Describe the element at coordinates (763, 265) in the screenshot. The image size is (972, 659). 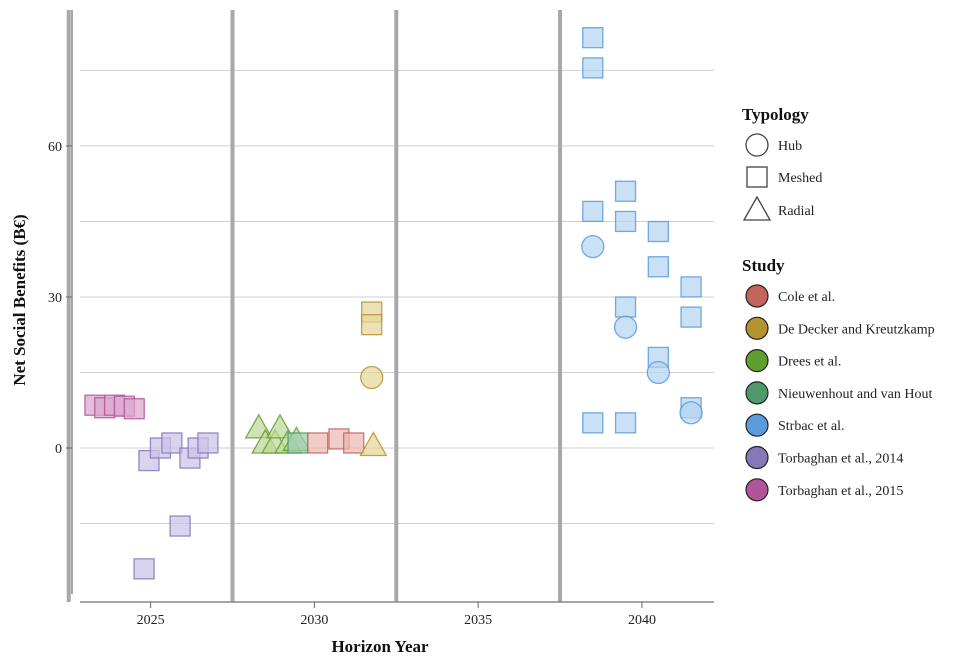
I see `study-legend-title: Study` at that location.